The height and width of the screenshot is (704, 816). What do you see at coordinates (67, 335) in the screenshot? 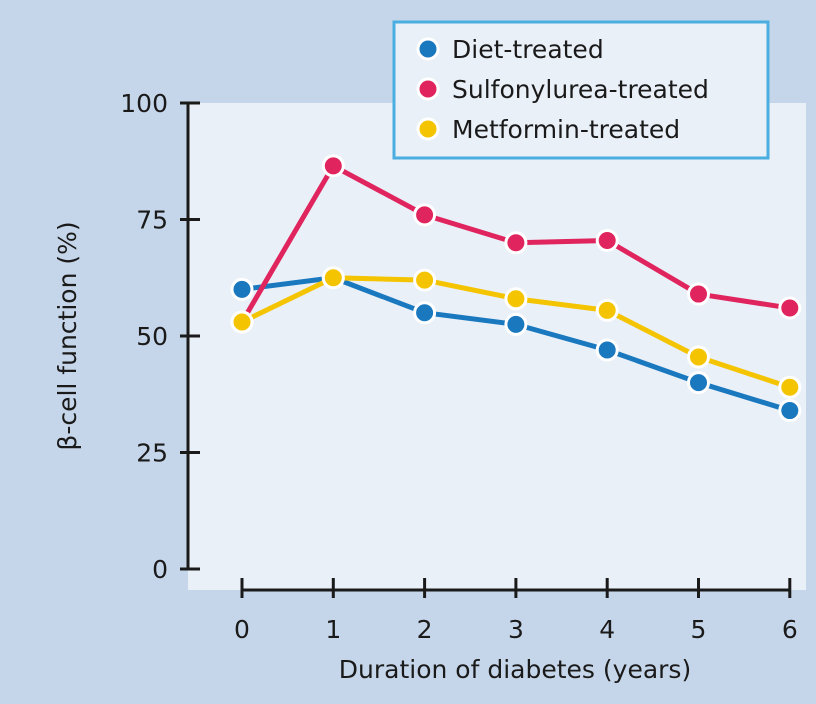
I see `y-axis-title: β-cell function (%)` at bounding box center [67, 335].